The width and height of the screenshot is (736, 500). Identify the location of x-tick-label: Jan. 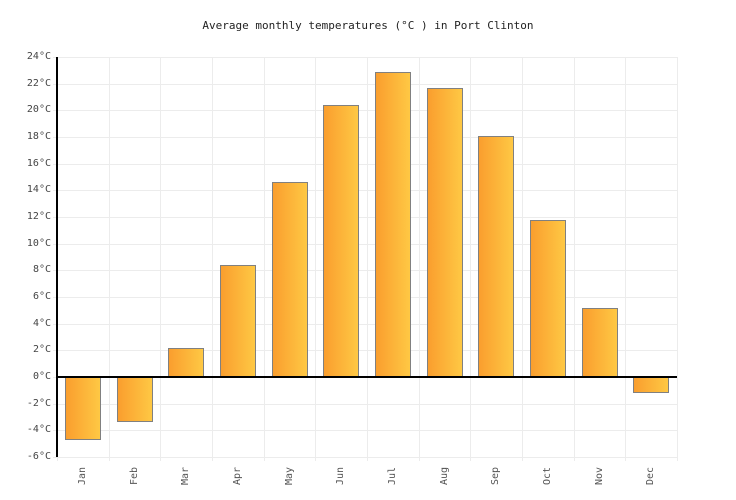
(82, 476).